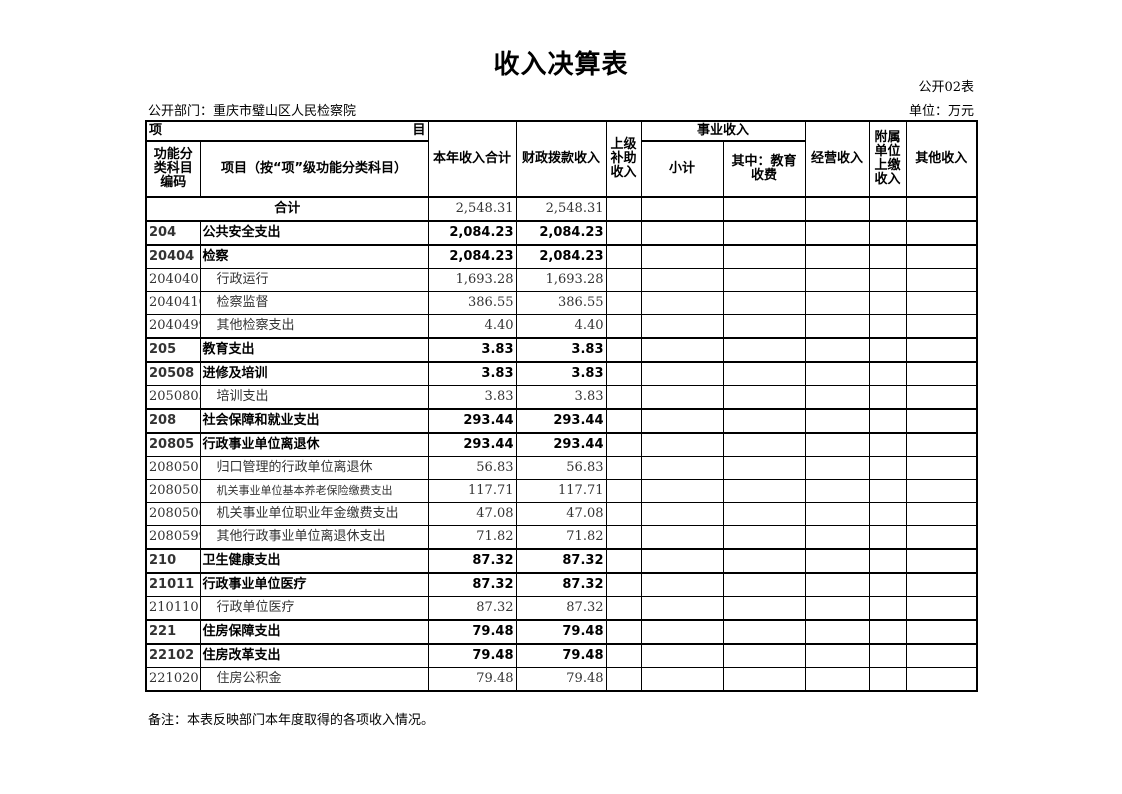 The height and width of the screenshot is (794, 1122). What do you see at coordinates (173, 256) in the screenshot?
I see `row-code: 20404` at bounding box center [173, 256].